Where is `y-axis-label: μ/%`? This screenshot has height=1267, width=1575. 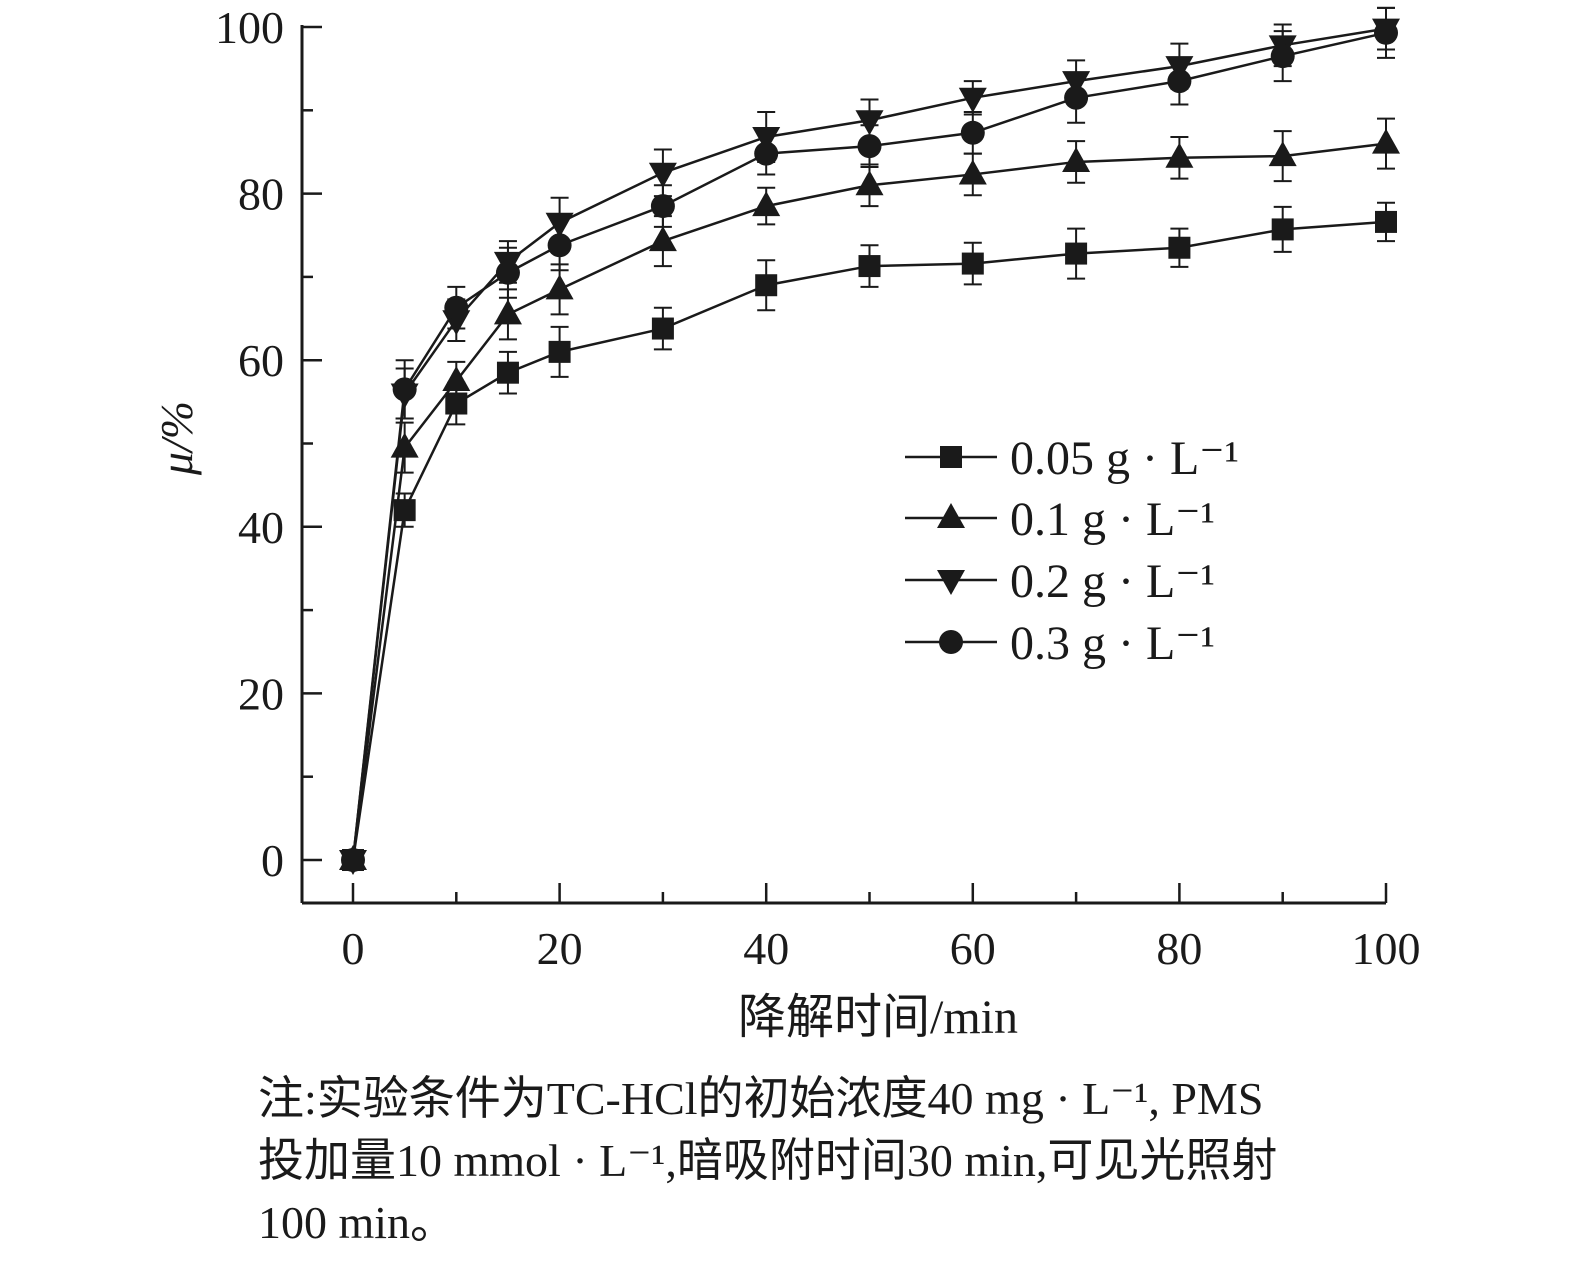
y-axis-label: μ/% is located at coordinates (176, 438).